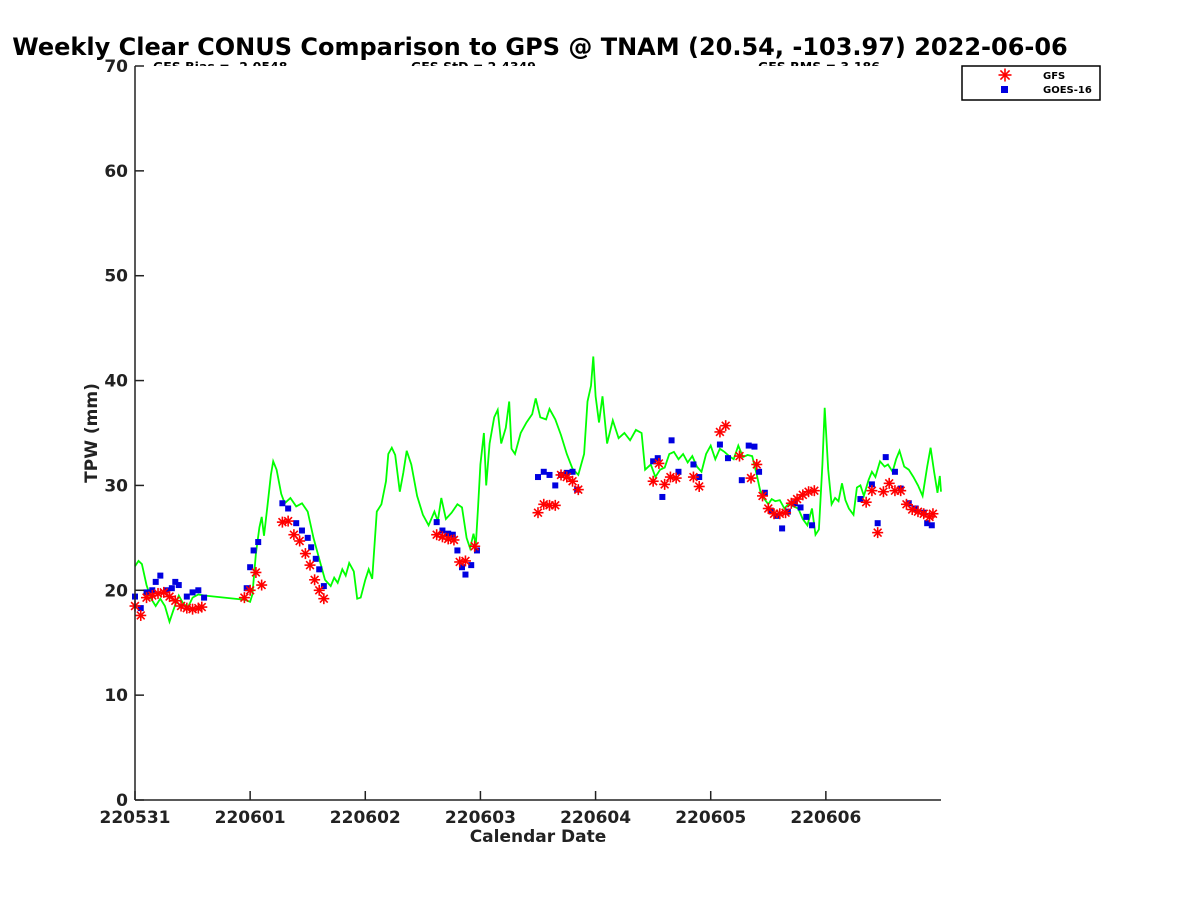 This screenshot has width=1200, height=900. Describe the element at coordinates (116, 67) in the screenshot. I see `y-tick-label: 70` at that location.